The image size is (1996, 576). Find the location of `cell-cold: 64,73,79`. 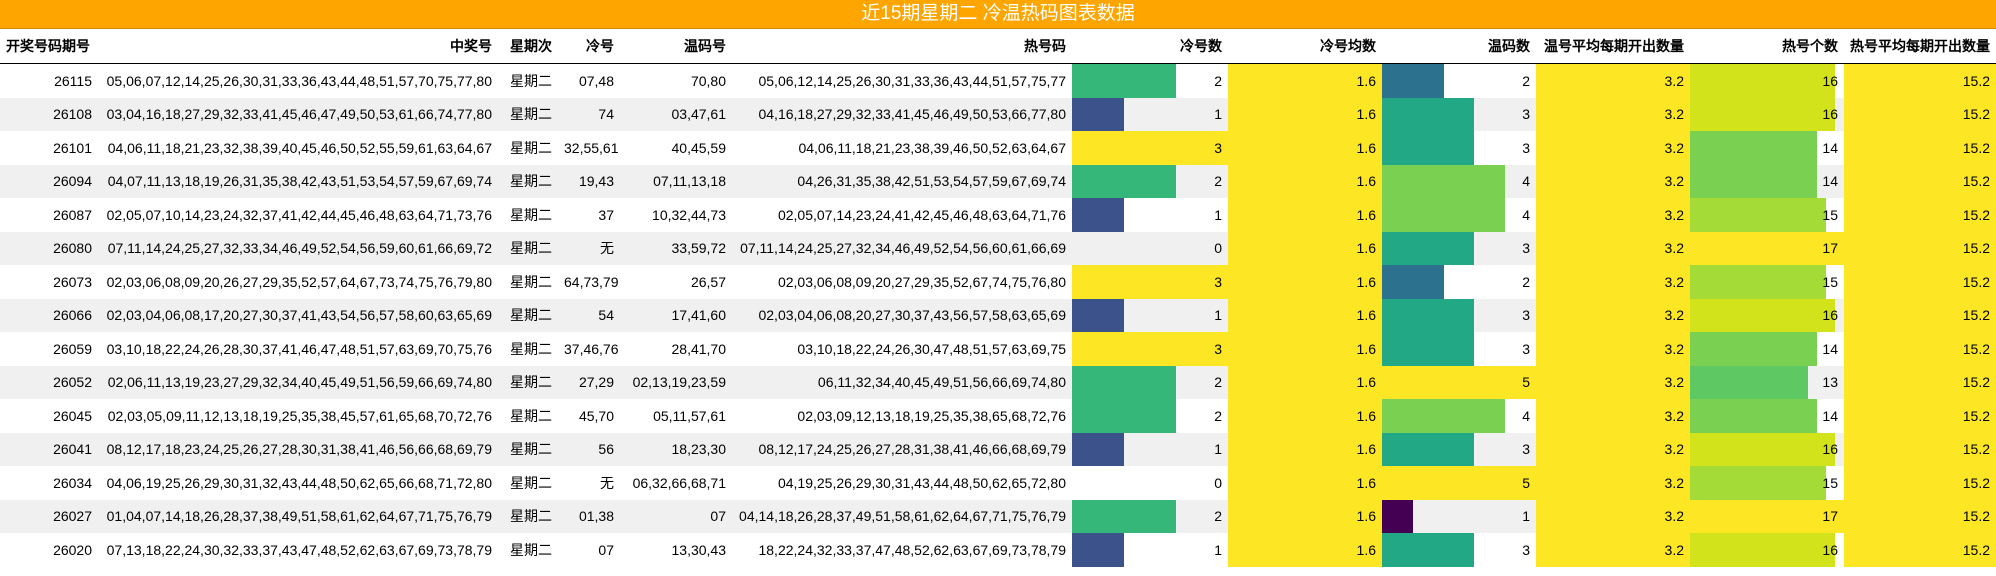

cell-cold: 64,73,79 is located at coordinates (591, 281).